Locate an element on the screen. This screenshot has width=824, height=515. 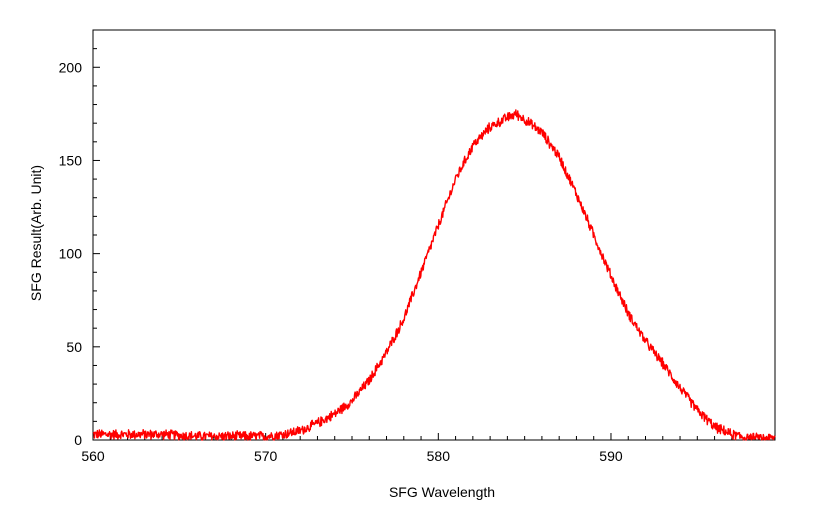
y-tick-label: 0 is located at coordinates (78, 440).